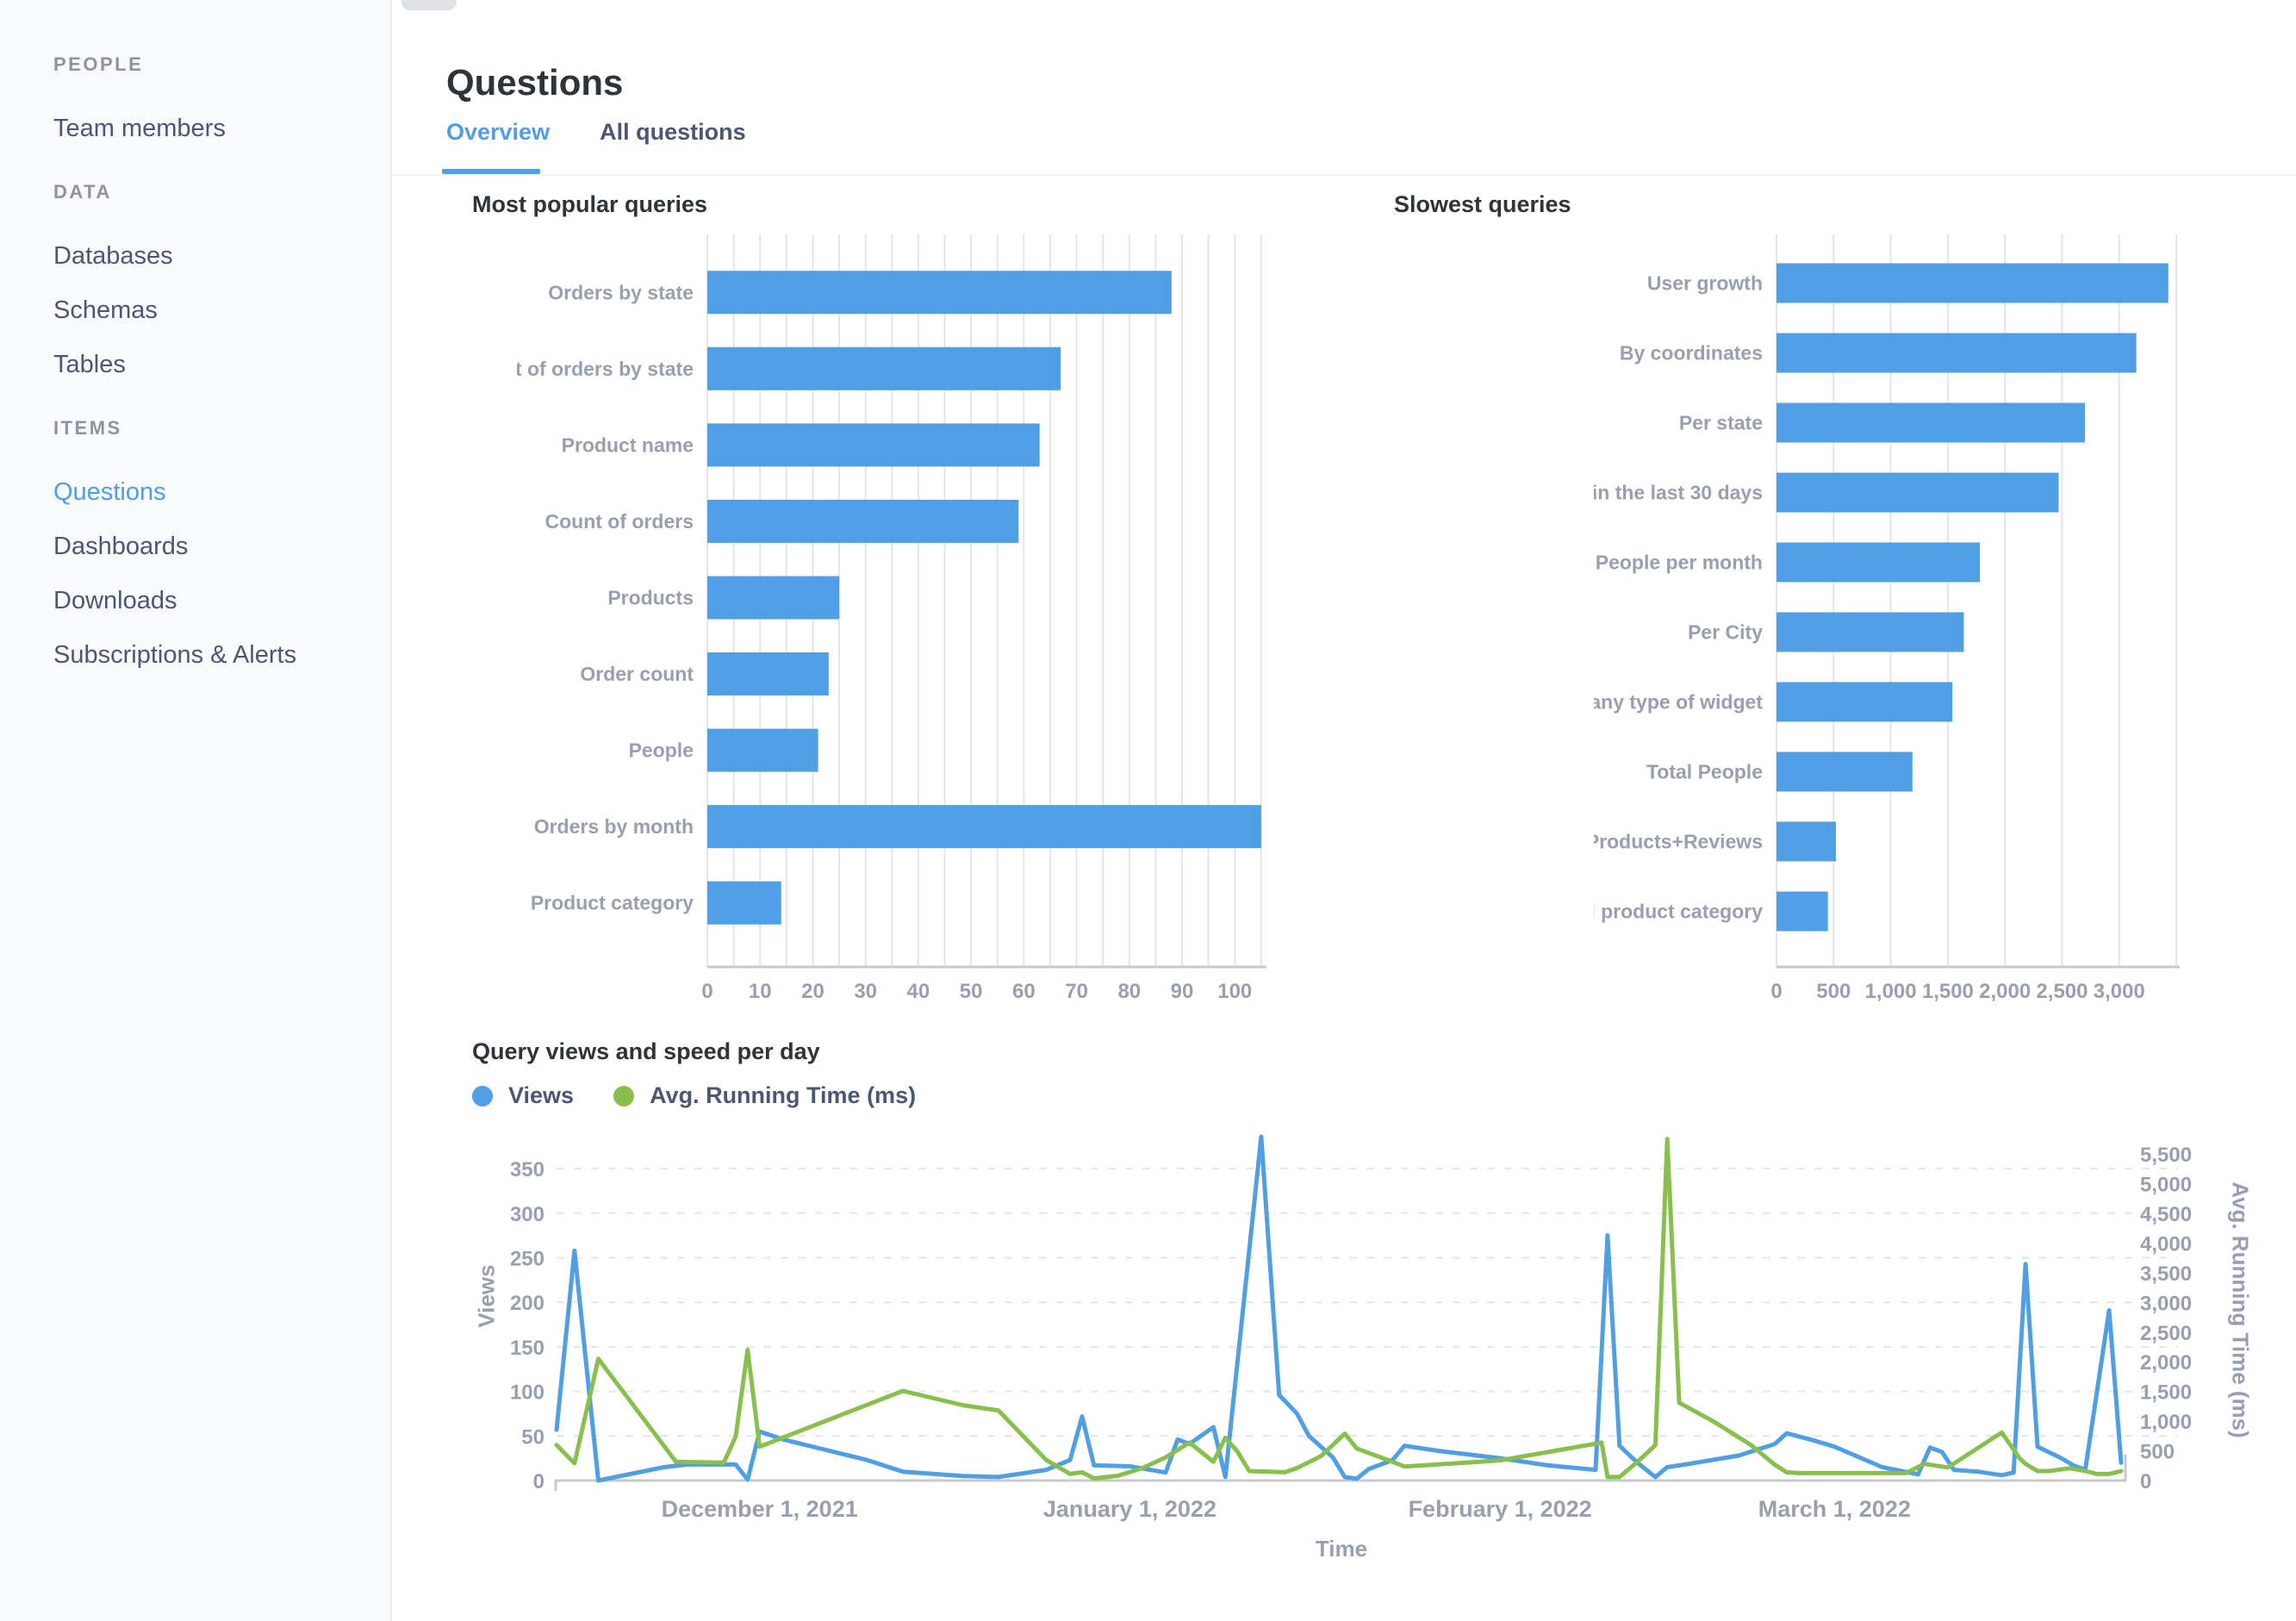 Image resolution: width=2296 pixels, height=1621 pixels. Describe the element at coordinates (1865, 702) in the screenshot. I see `bar-average-weekly-sales-of-any-type-of-widget` at that location.